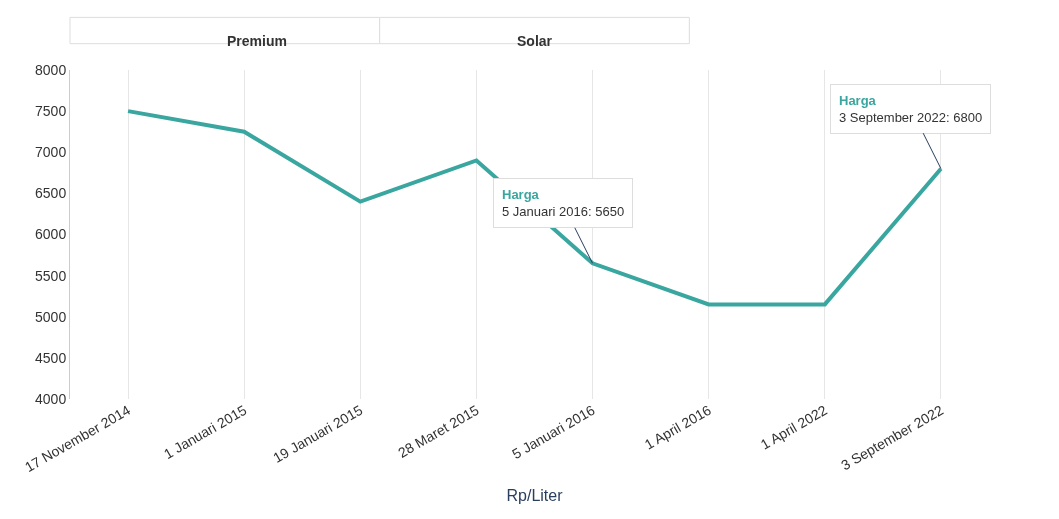  I want to click on text: Solar, so click(535, 41).